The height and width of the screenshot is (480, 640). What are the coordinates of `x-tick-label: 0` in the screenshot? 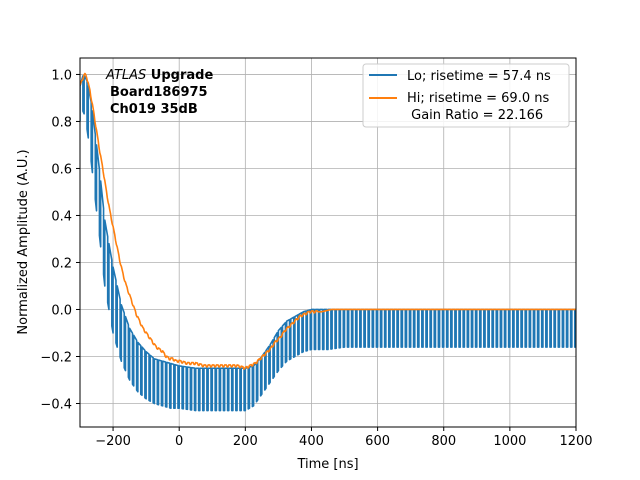 It's located at (179, 441).